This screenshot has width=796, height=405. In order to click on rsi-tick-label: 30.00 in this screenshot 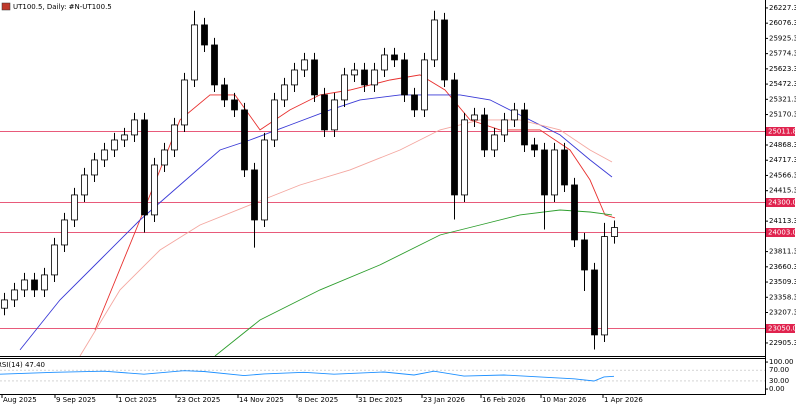, I will do `click(779, 381)`.